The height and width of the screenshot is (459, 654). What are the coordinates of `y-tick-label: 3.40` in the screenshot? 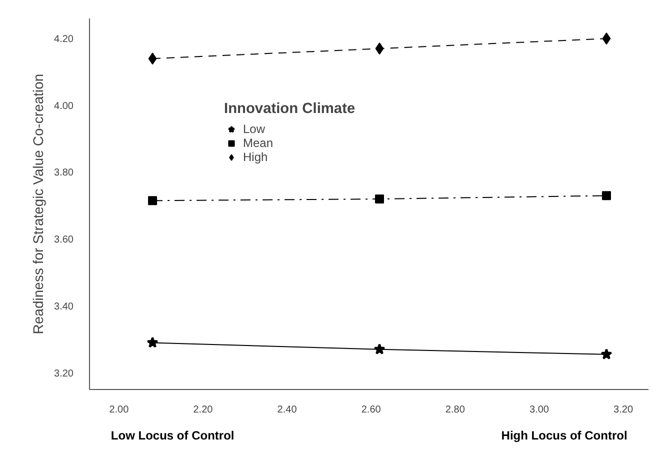 It's located at (64, 306).